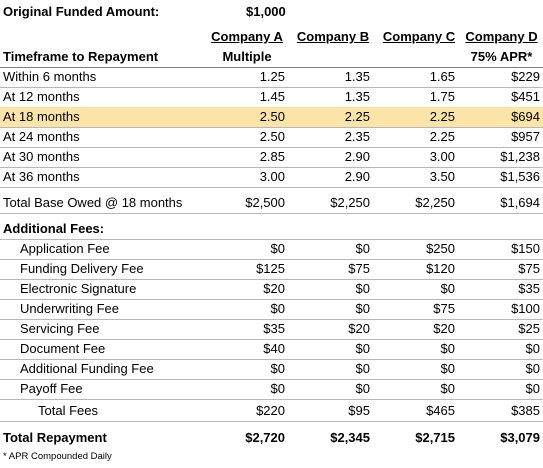  I want to click on timeframe-label: At 24 months, so click(41, 136).